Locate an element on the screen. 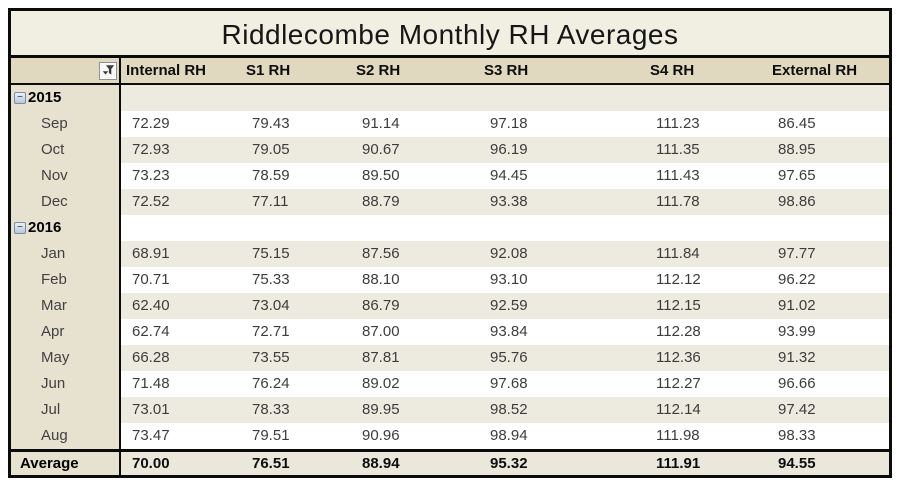  value-cell: 72.71 is located at coordinates (271, 331).